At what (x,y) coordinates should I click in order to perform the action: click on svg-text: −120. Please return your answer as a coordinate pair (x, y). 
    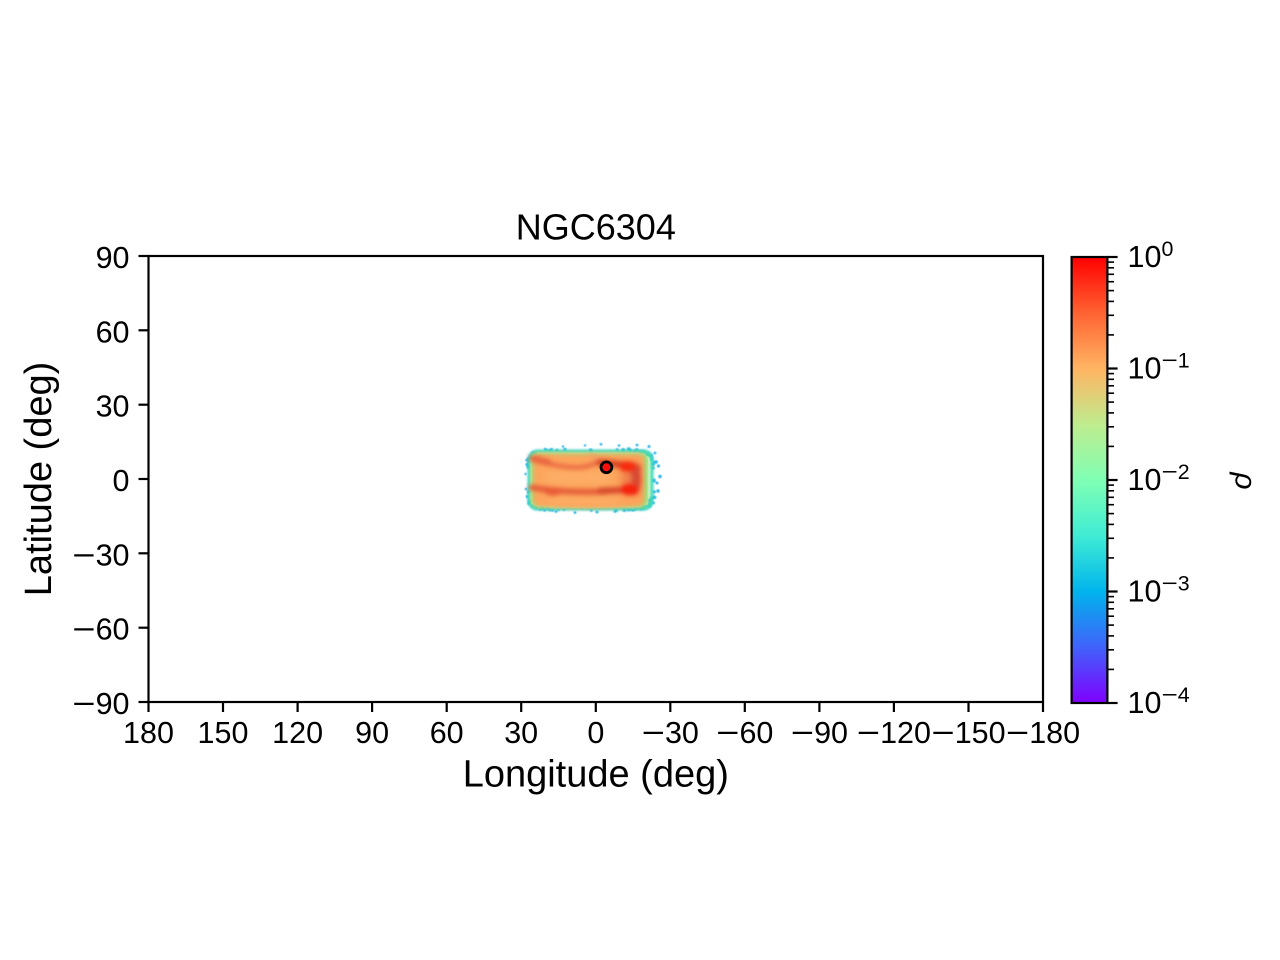
    Looking at the image, I should click on (894, 733).